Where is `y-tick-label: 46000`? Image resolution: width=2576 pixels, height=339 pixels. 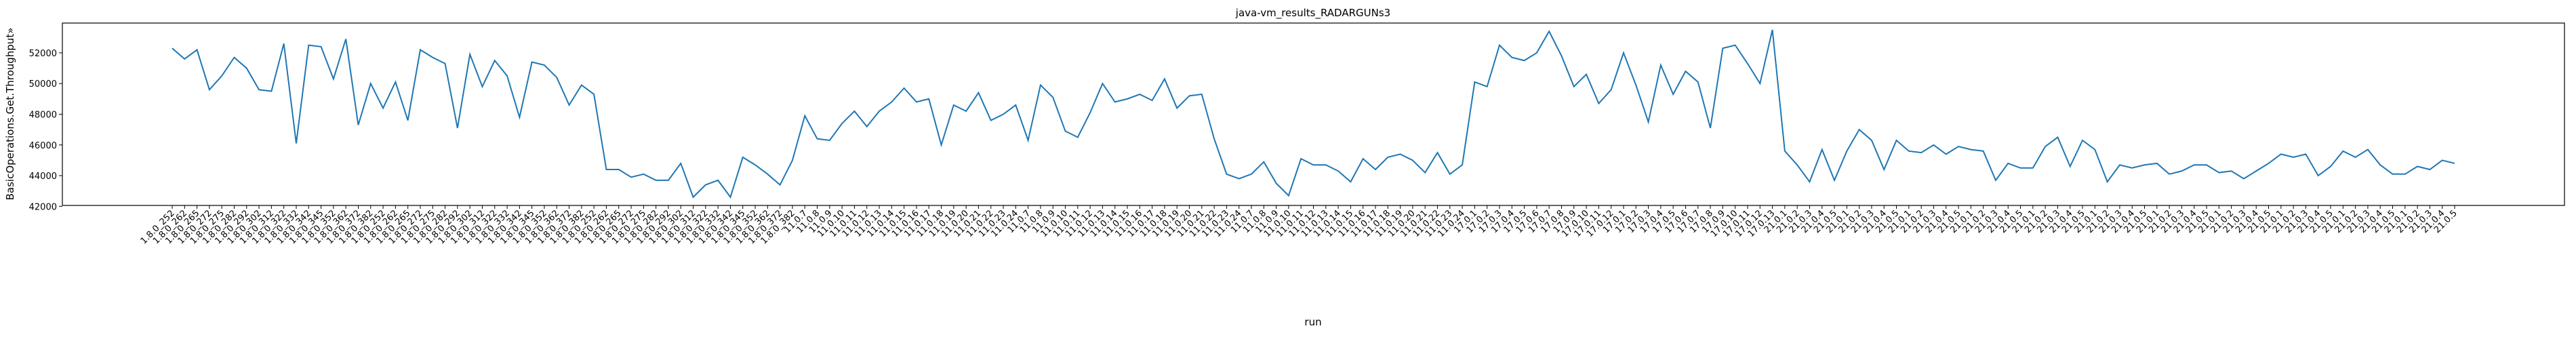
y-tick-label: 46000 is located at coordinates (43, 146).